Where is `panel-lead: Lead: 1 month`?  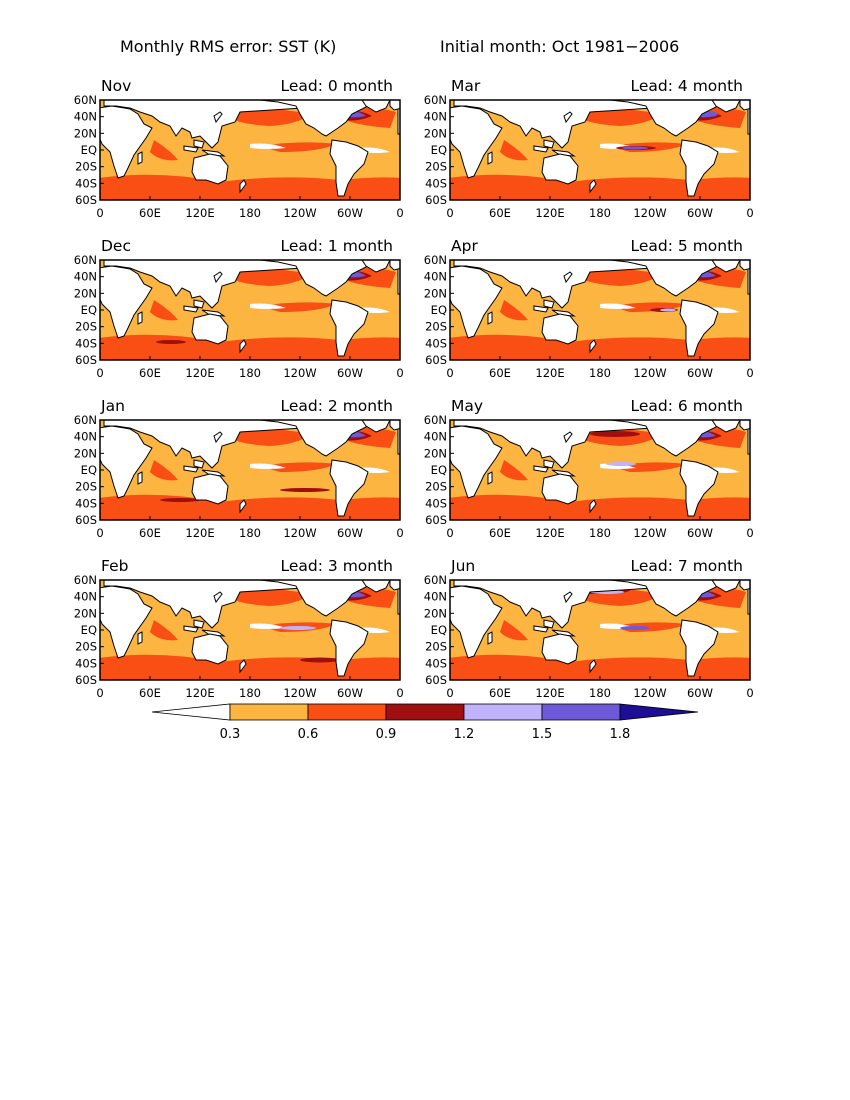
panel-lead: Lead: 1 month is located at coordinates (337, 246).